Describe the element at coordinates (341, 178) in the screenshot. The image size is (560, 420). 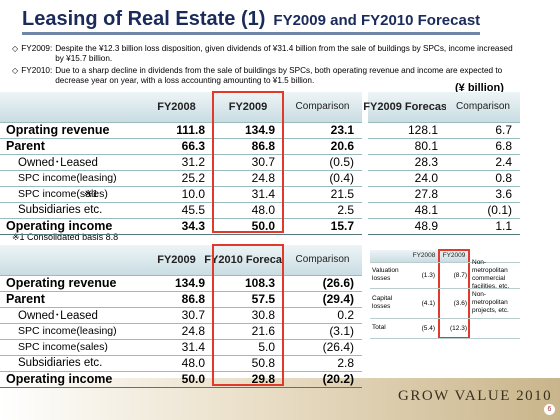
I see `value: (0.4)` at that location.